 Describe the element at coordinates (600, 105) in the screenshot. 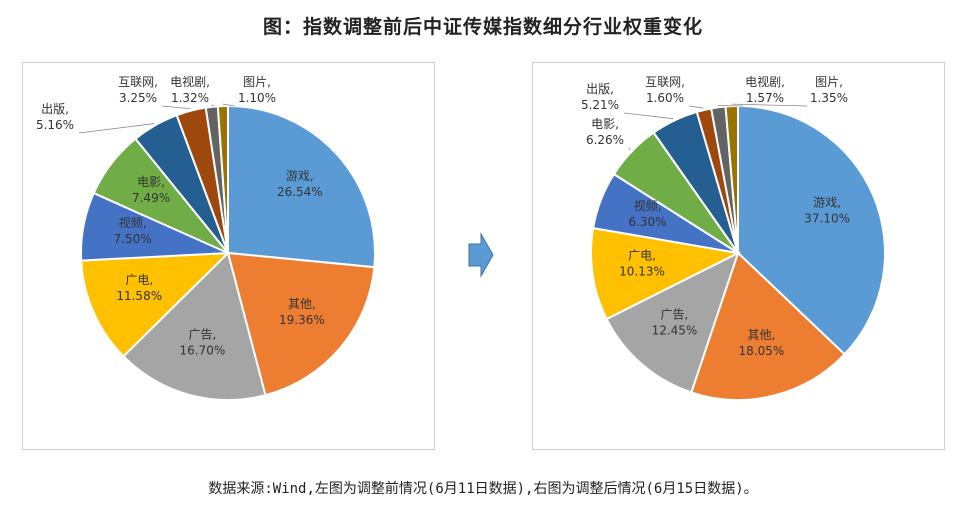

I see `slice-value-label: 5.21%` at that location.